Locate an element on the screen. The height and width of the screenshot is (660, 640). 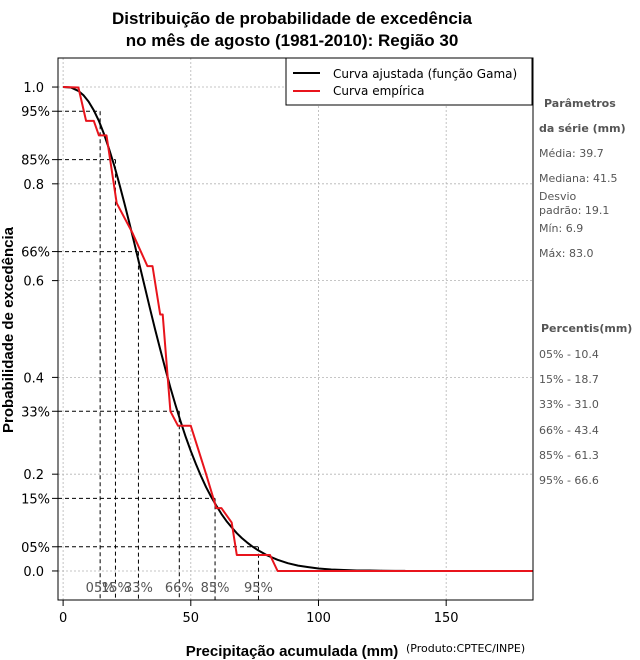
x-axis-ticks: 0 50 100 150 05%15%33% 66% 85% 95% is located at coordinates (259, 603).